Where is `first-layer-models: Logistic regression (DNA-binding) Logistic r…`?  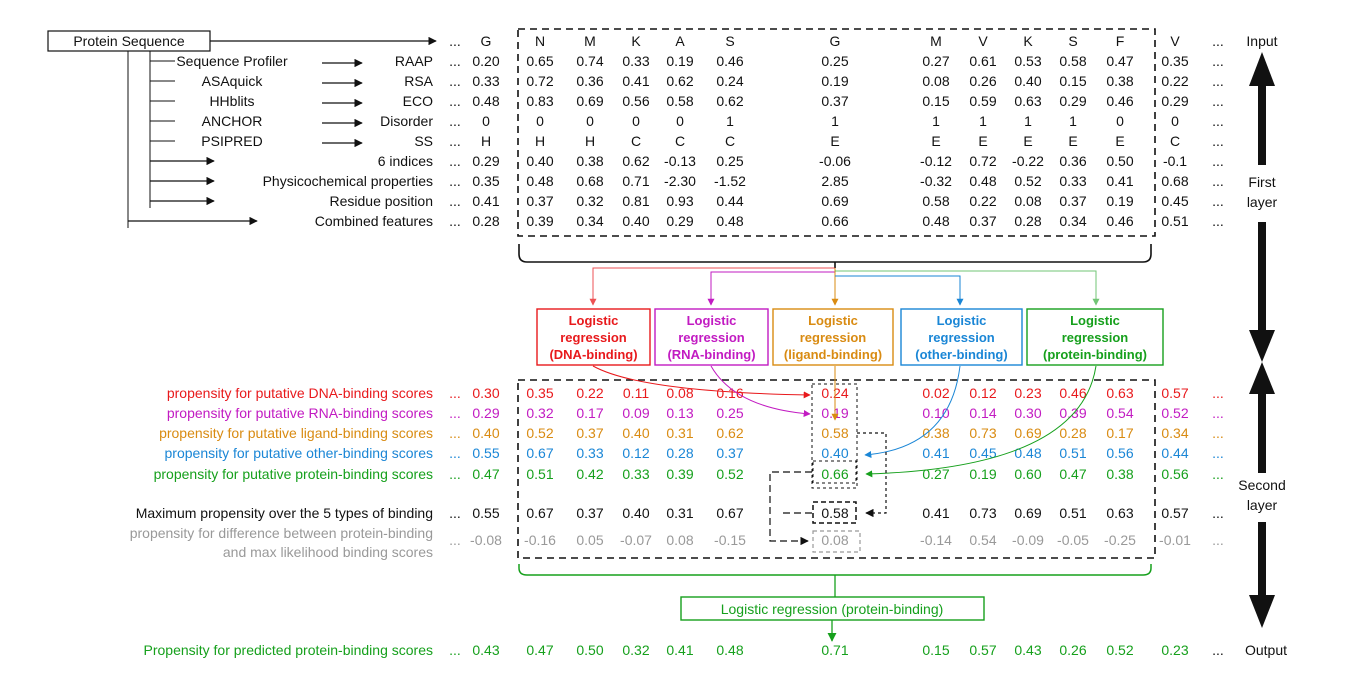 first-layer-models: Logistic regression (DNA-binding) Logistic r… is located at coordinates (850, 316).